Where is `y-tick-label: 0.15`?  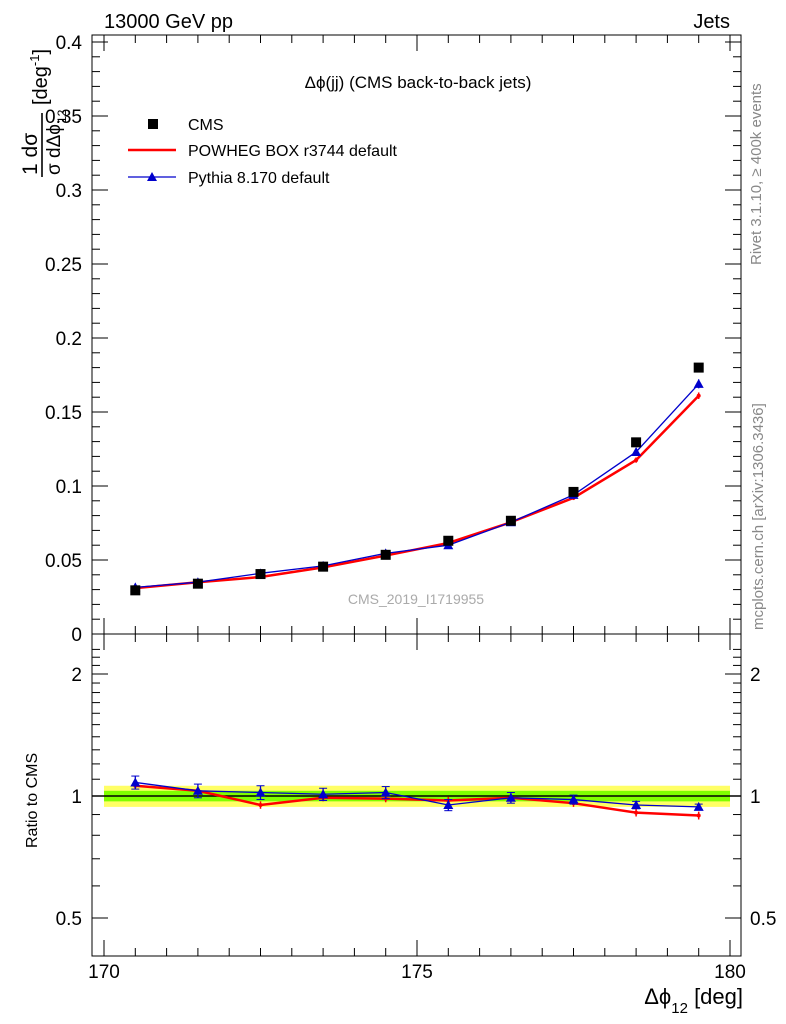 y-tick-label: 0.15 is located at coordinates (63, 413).